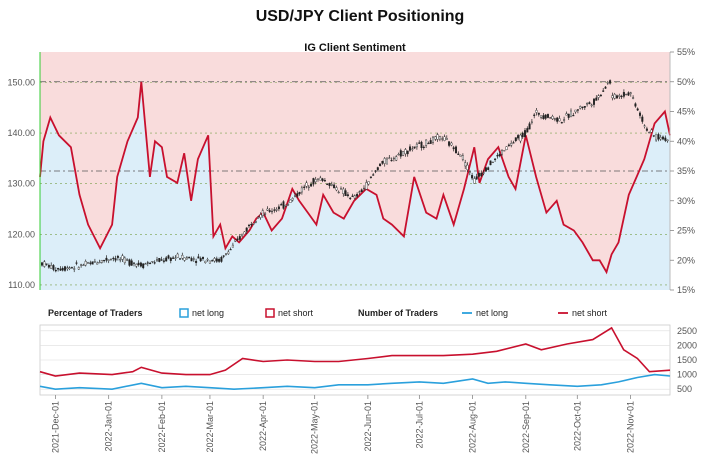  What do you see at coordinates (686, 52) in the screenshot?
I see `percent-tick-label: 55%` at bounding box center [686, 52].